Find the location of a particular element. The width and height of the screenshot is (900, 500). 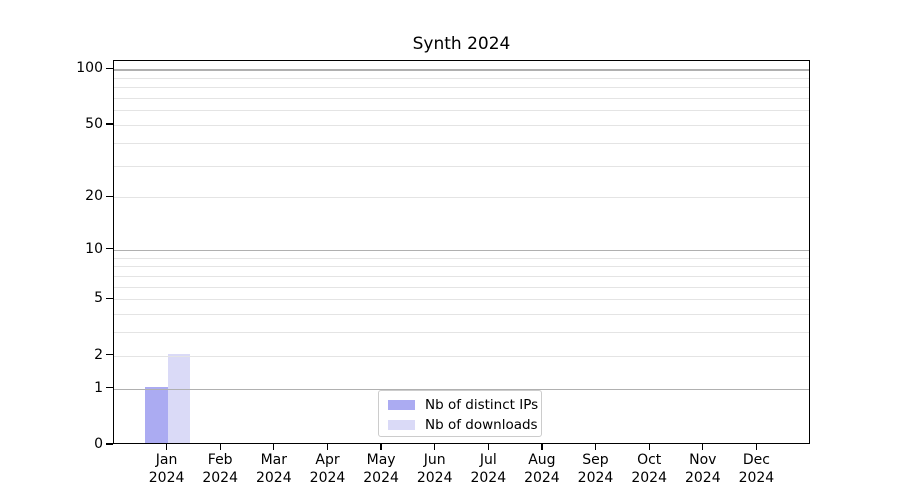

x-tick-mark-mar is located at coordinates (274, 447).